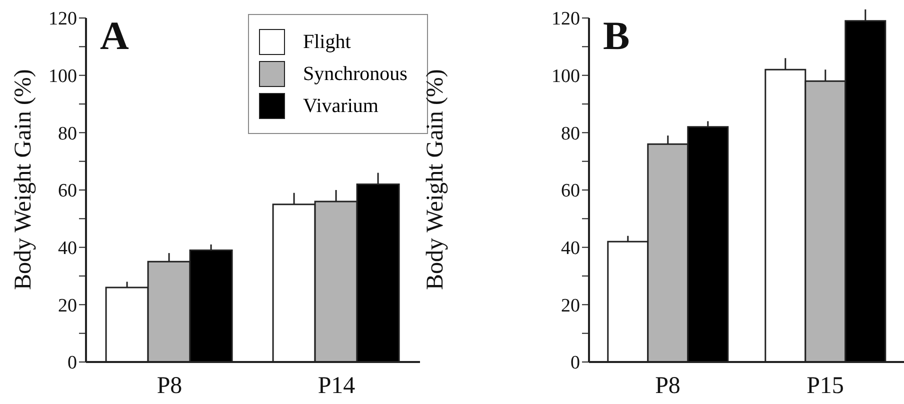  Describe the element at coordinates (340, 106) in the screenshot. I see `legend-label: Vivarium` at that location.